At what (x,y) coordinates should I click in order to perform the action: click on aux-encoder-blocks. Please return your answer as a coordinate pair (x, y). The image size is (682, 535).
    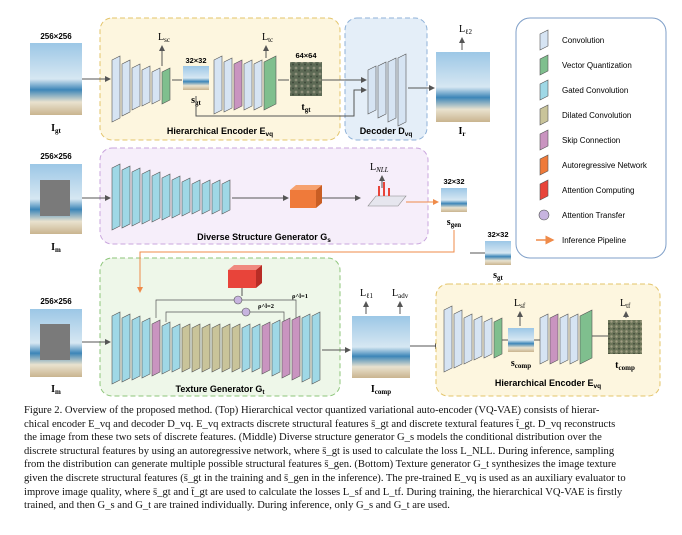
    Looking at the image, I should click on (518, 339).